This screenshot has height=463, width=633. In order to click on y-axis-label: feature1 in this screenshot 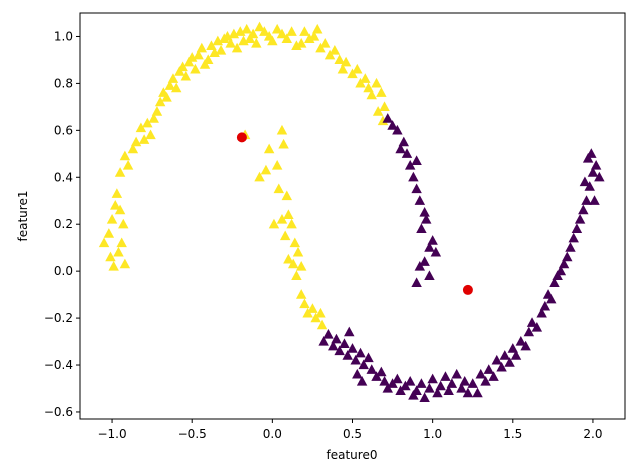, I will do `click(23, 216)`.